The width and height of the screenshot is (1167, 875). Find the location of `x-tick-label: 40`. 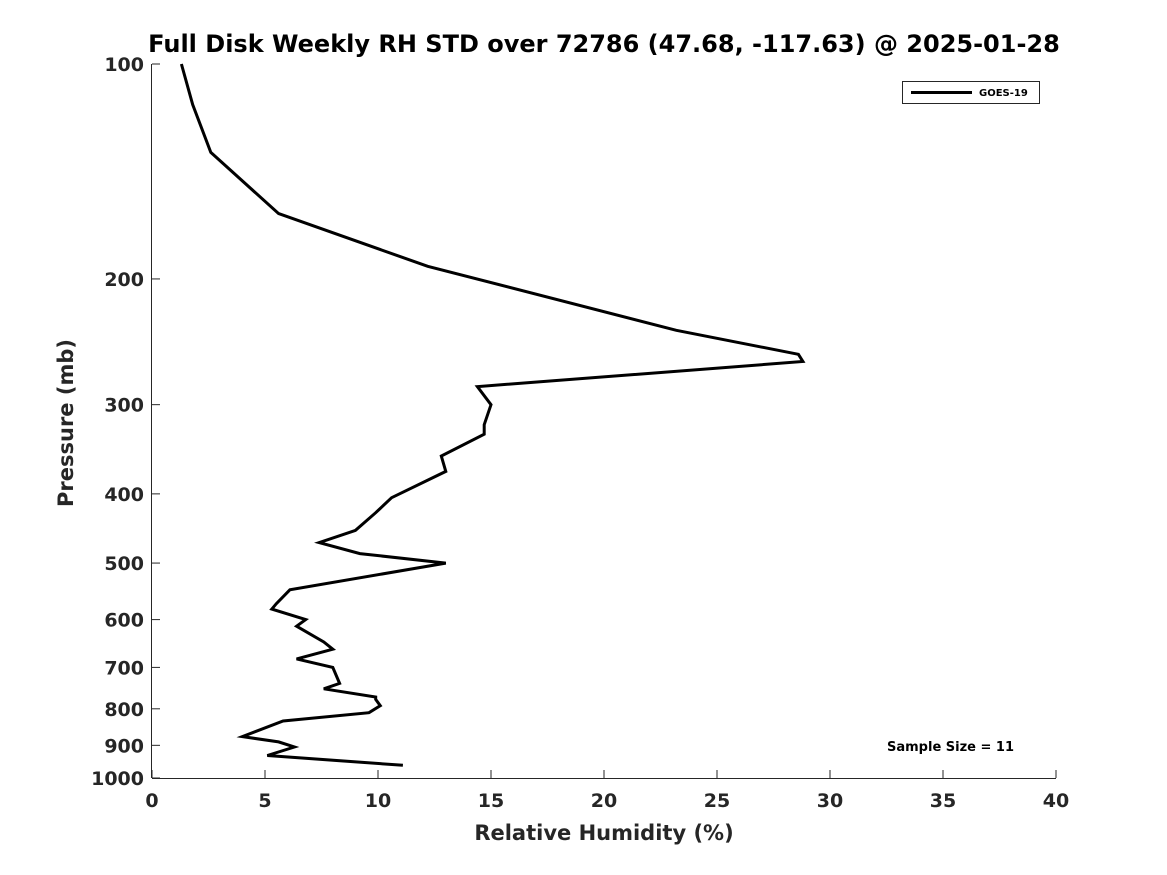

x-tick-label: 40 is located at coordinates (1056, 801).